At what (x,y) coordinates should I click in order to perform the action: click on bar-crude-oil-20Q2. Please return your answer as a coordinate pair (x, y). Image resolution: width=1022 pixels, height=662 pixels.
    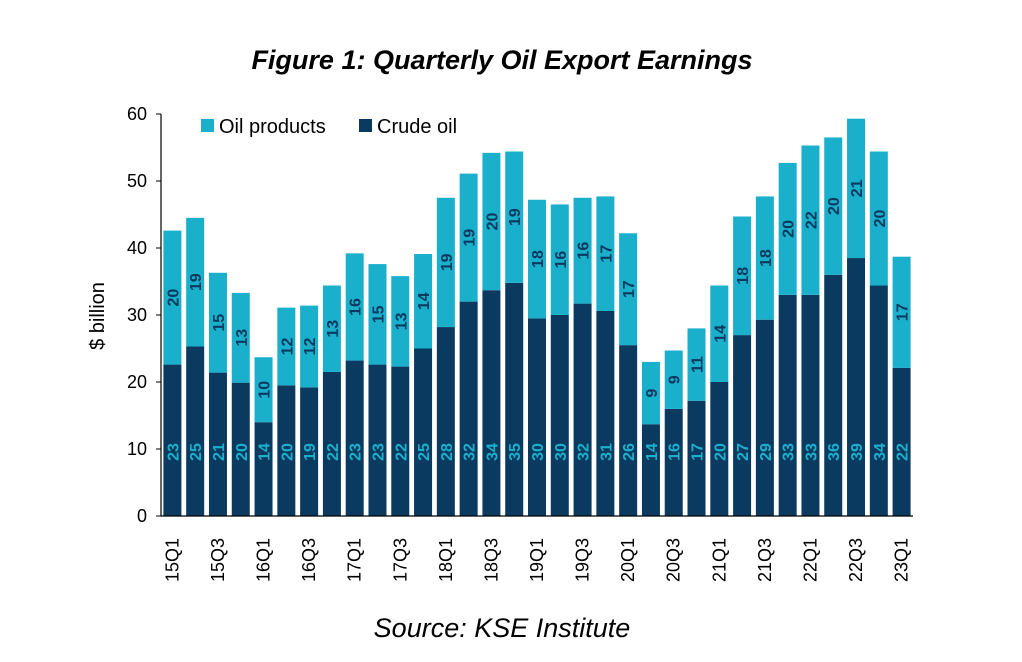
    Looking at the image, I should click on (650, 470).